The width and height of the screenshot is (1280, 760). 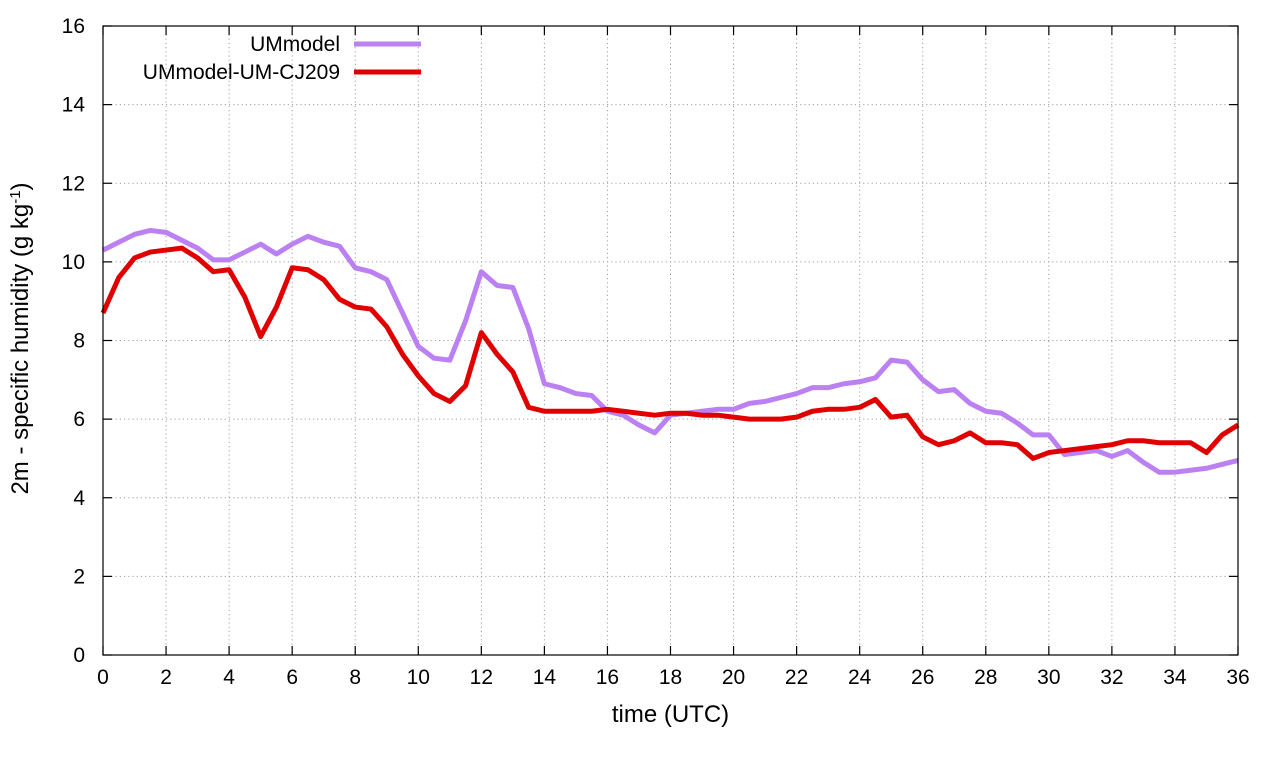 I want to click on legend-label: UMmodel, so click(x=295, y=44).